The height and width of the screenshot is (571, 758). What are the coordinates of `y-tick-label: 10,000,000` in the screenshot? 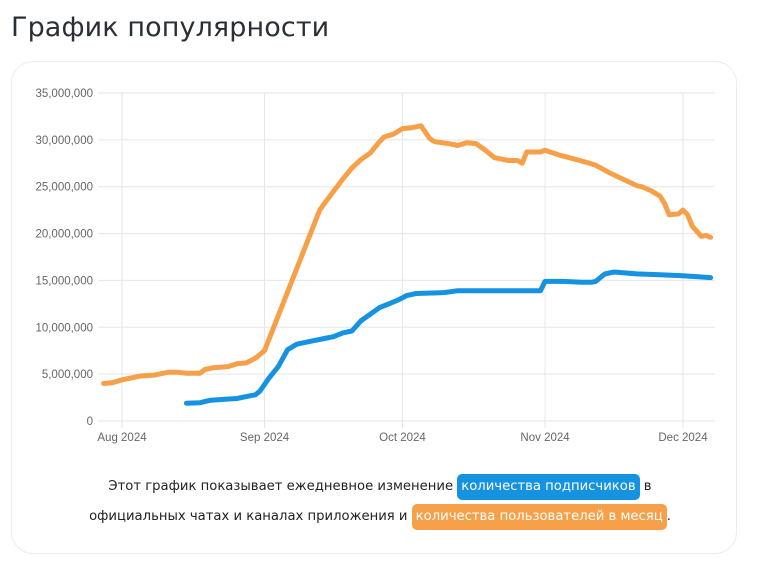 It's located at (64, 328).